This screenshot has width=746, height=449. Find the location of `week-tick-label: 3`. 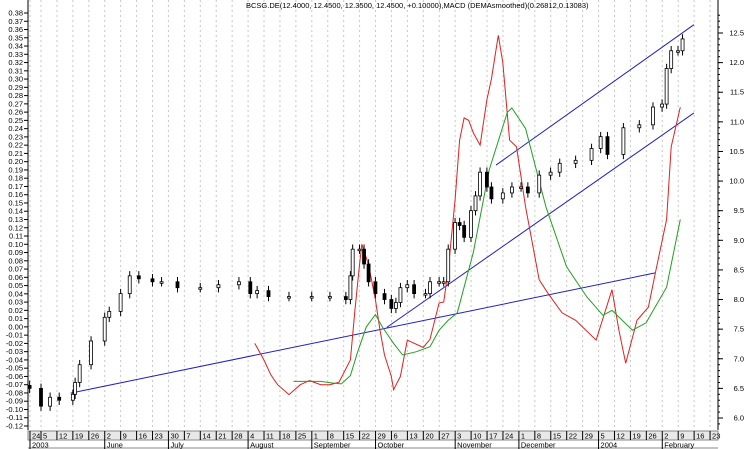

week-tick-label: 3 is located at coordinates (459, 436).